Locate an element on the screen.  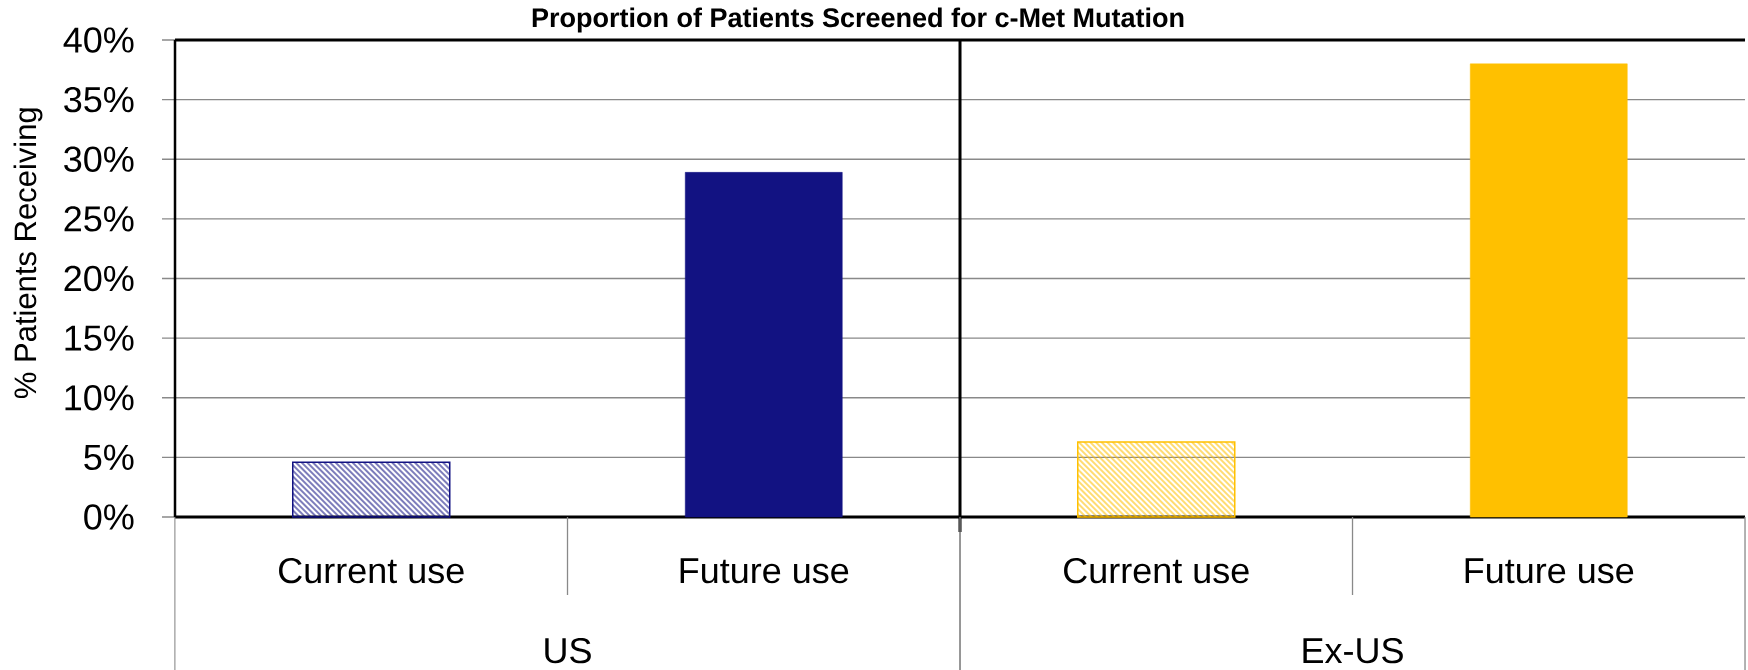
y-tick-label: 25% is located at coordinates (99, 219).